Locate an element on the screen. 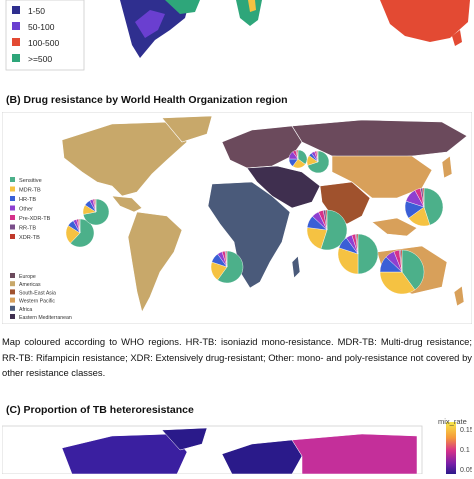  section-a-nz is located at coordinates (457, 38).